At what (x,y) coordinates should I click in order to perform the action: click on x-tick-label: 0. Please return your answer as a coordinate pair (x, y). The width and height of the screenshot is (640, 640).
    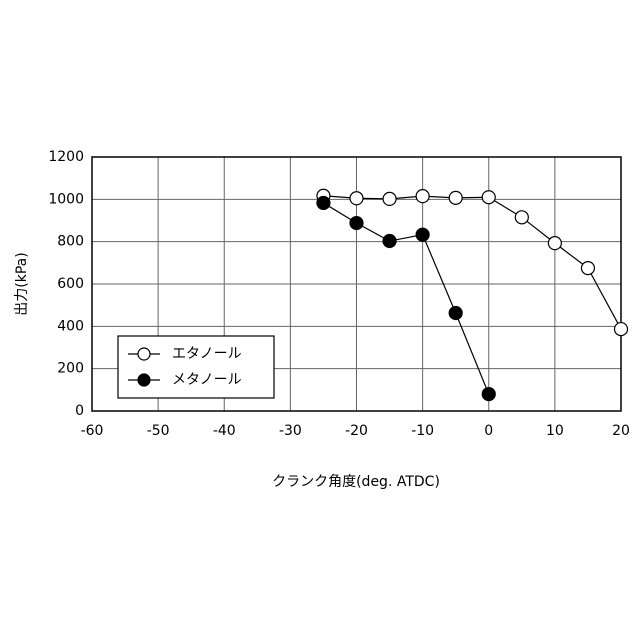
    Looking at the image, I should click on (488, 431).